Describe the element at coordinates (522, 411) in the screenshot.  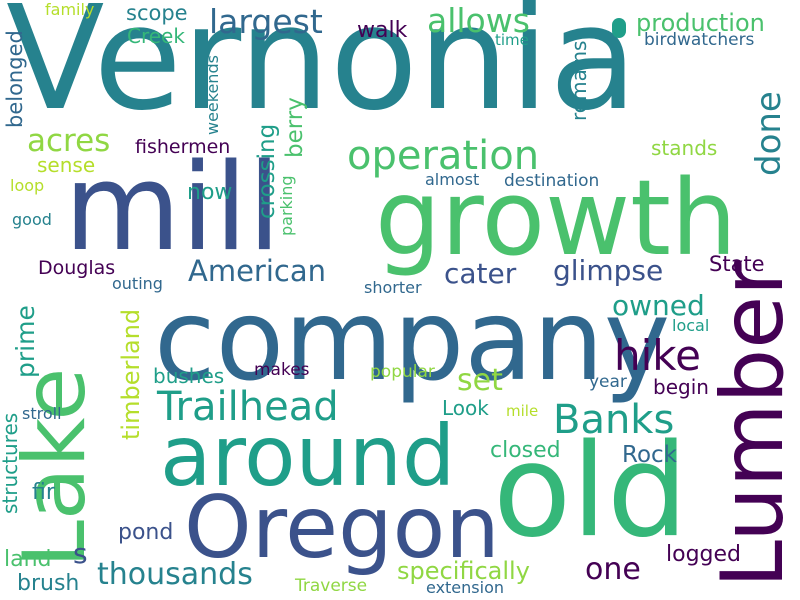
I see `word-mile: mile` at that location.